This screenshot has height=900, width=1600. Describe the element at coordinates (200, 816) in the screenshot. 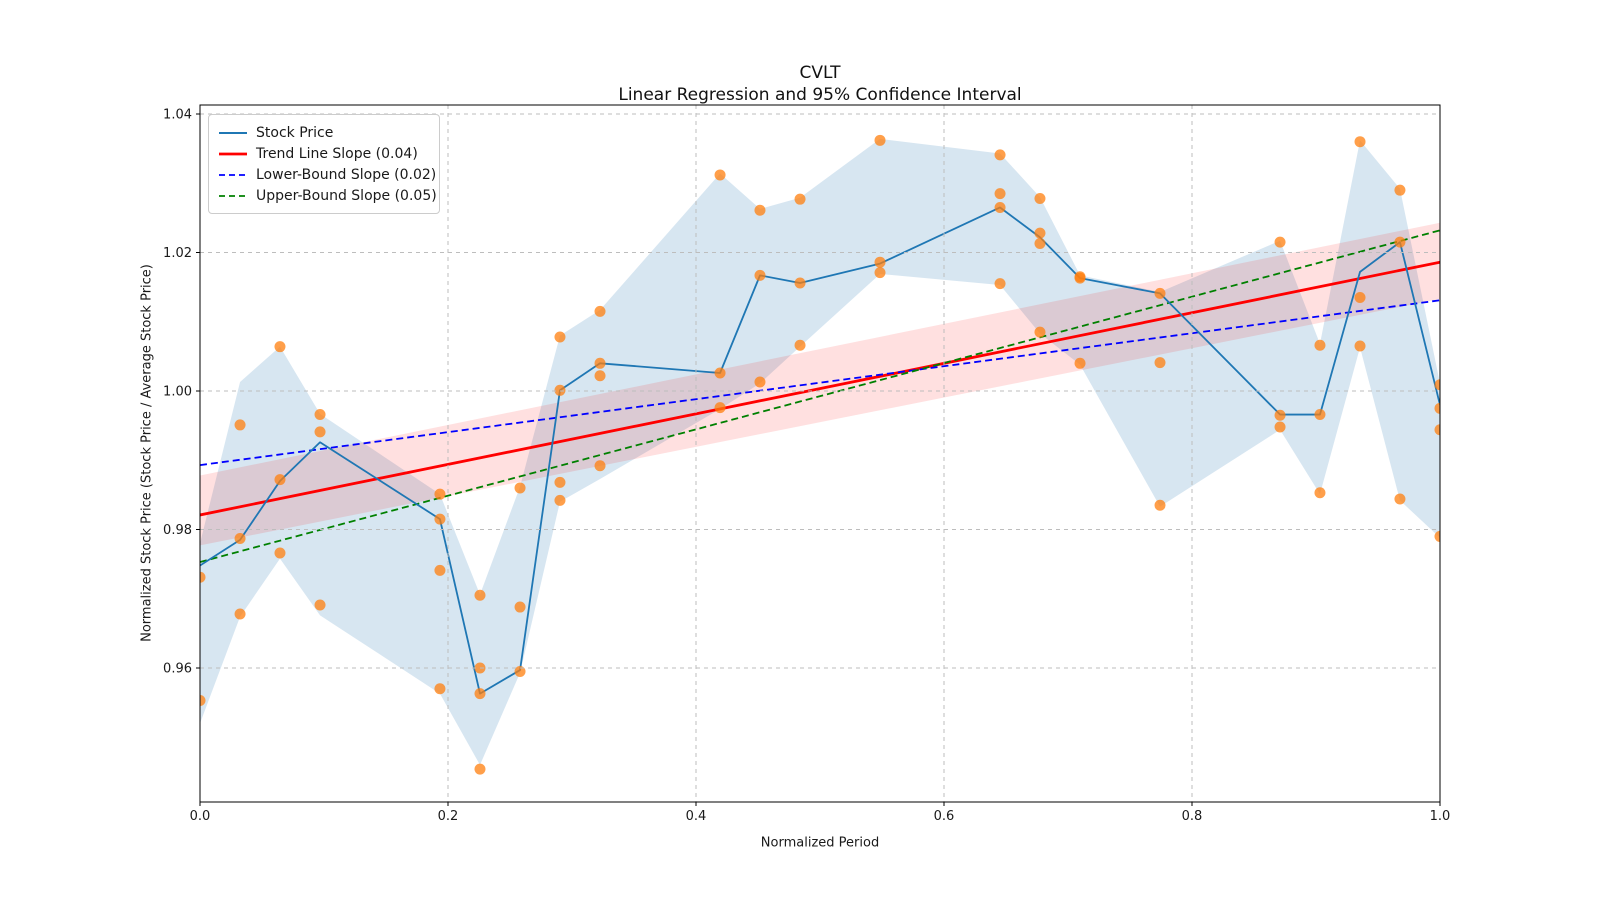

I see `x-tick-label: 0.0` at that location.